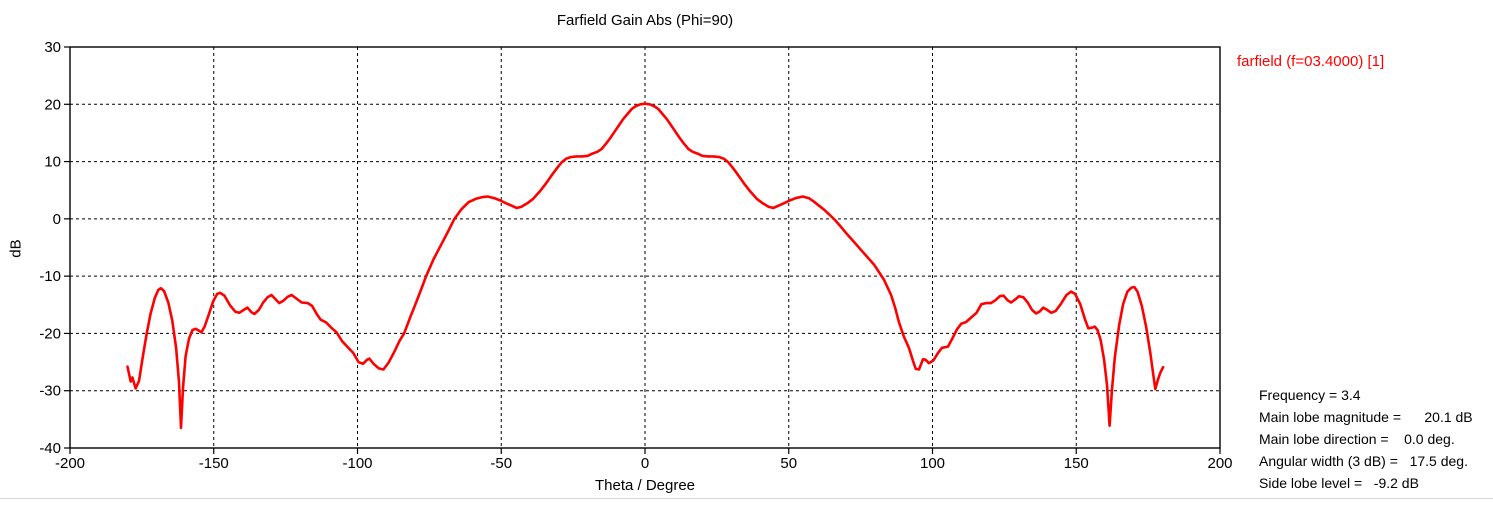  What do you see at coordinates (788, 463) in the screenshot?
I see `x-tick-label: 50` at bounding box center [788, 463].